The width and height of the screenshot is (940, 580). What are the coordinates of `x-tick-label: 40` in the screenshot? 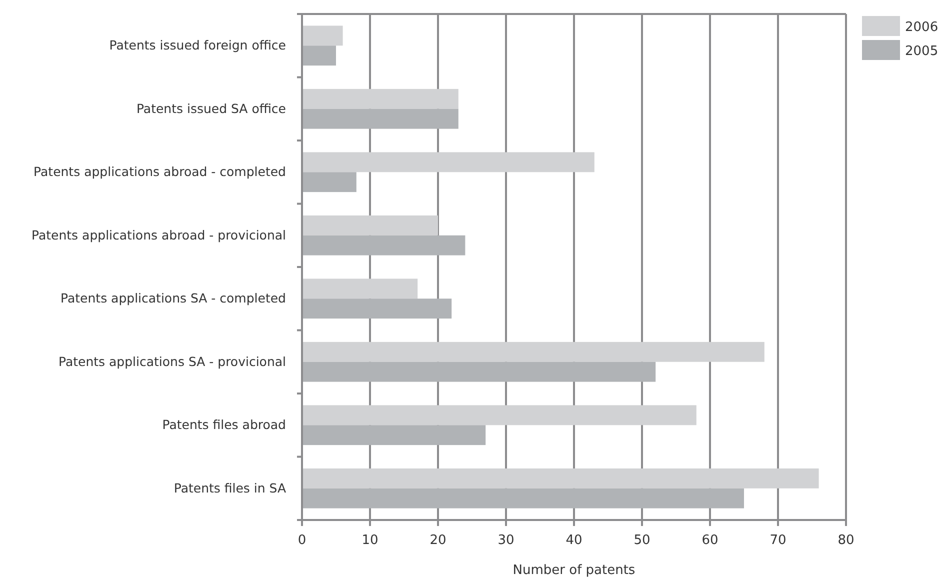 It's located at (574, 540).